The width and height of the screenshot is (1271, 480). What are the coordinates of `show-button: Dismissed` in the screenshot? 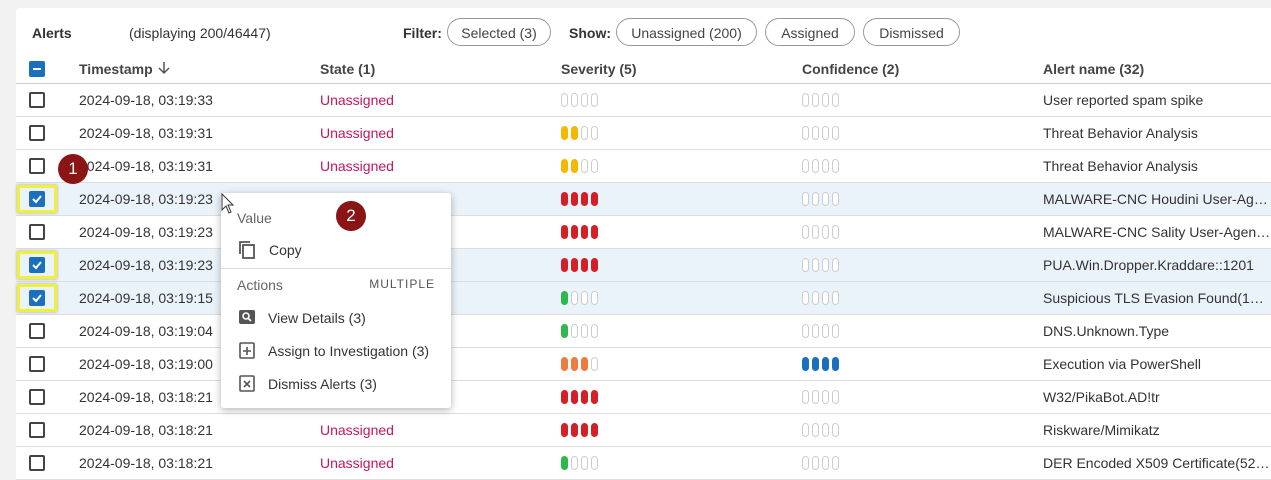 It's located at (911, 32).